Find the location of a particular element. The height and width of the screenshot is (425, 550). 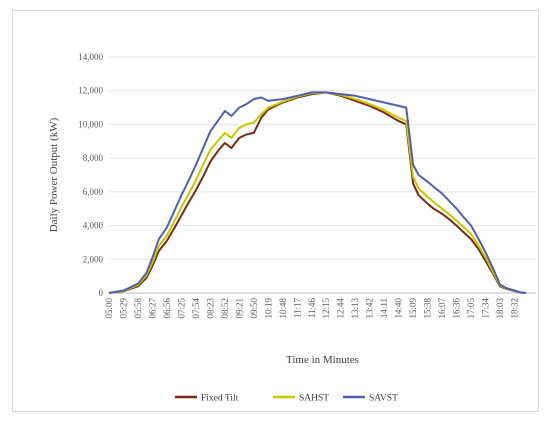

x-tick-label: 08:23 is located at coordinates (210, 308).